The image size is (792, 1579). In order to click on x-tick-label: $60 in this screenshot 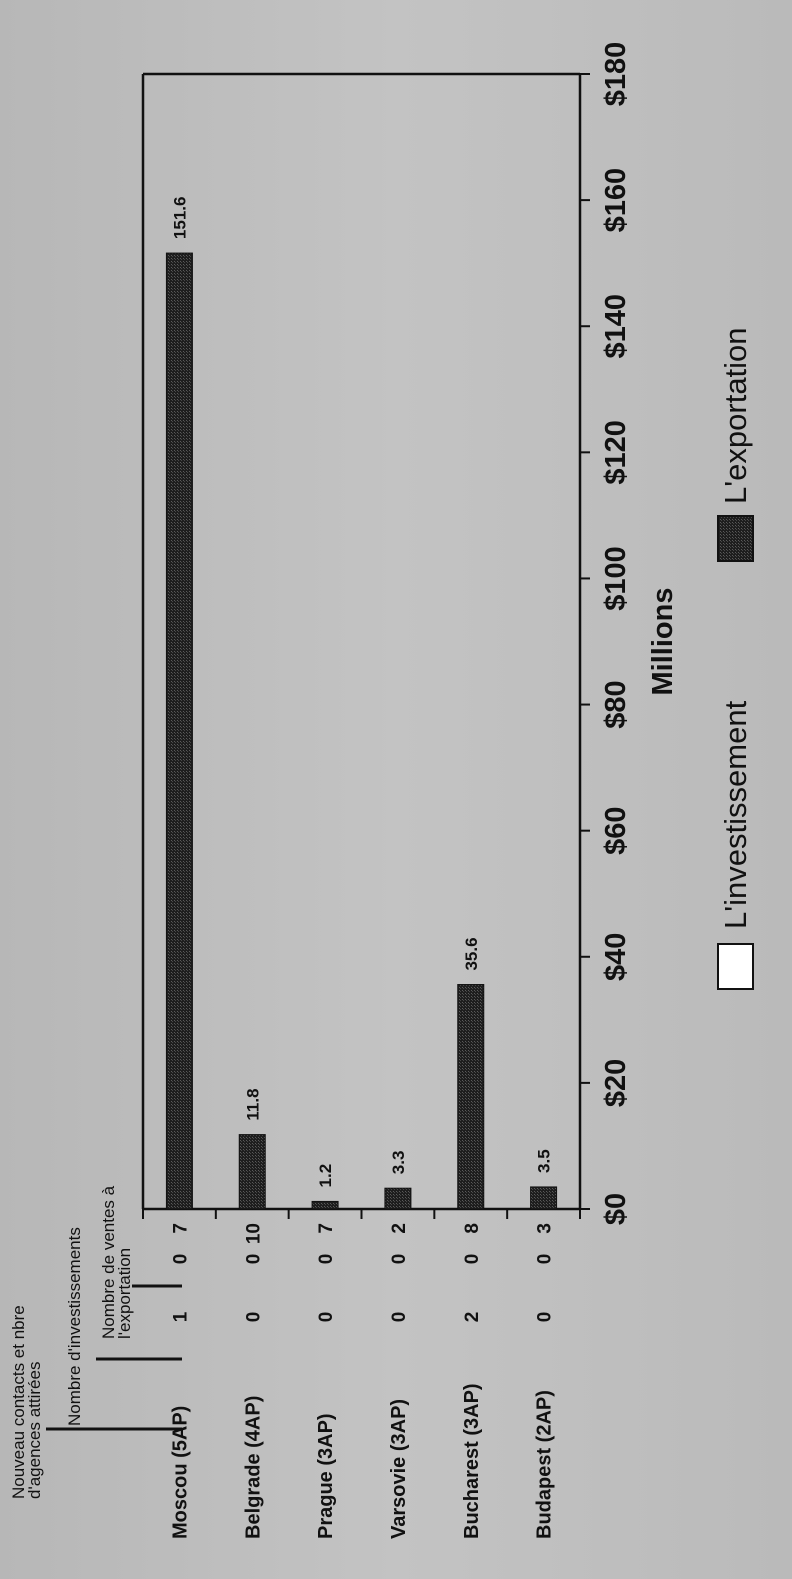, I will do `click(616, 830)`.